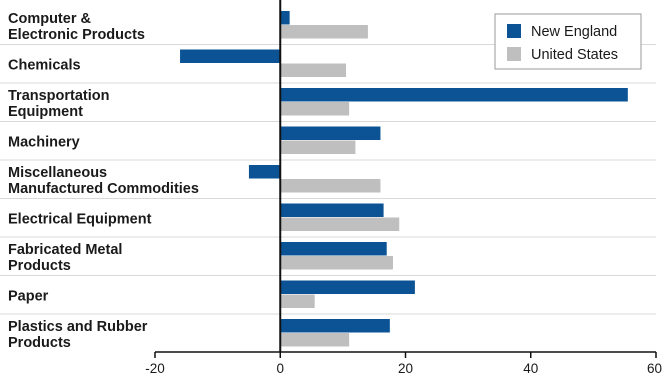 The height and width of the screenshot is (379, 667). Describe the element at coordinates (530, 368) in the screenshot. I see `x-tick-label: 40` at that location.